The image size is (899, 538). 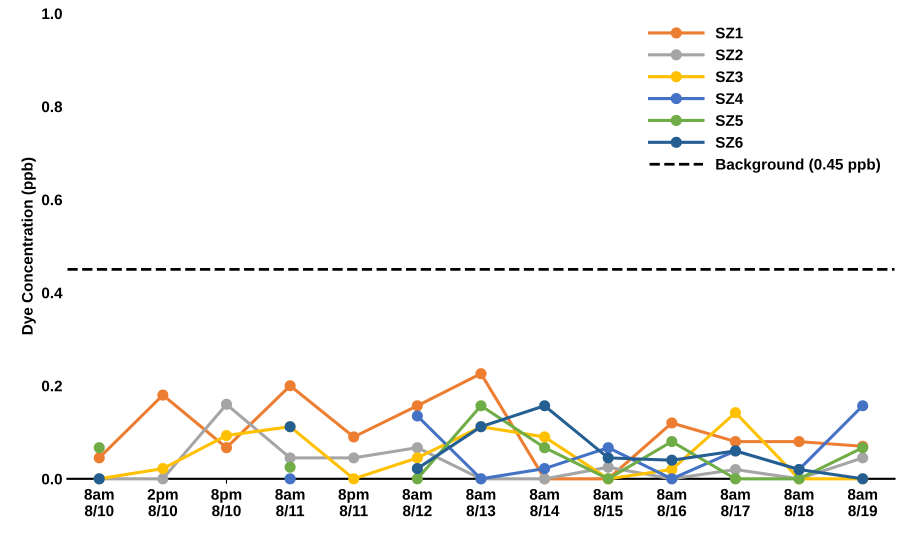 I want to click on legend-label: Background (0.45 ppb), so click(x=798, y=165).